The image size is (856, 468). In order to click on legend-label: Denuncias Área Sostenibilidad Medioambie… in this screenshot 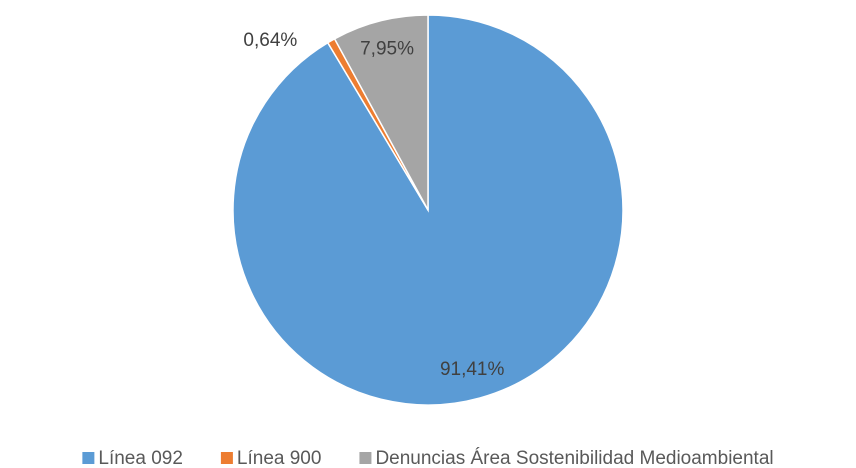, I will do `click(574, 458)`.